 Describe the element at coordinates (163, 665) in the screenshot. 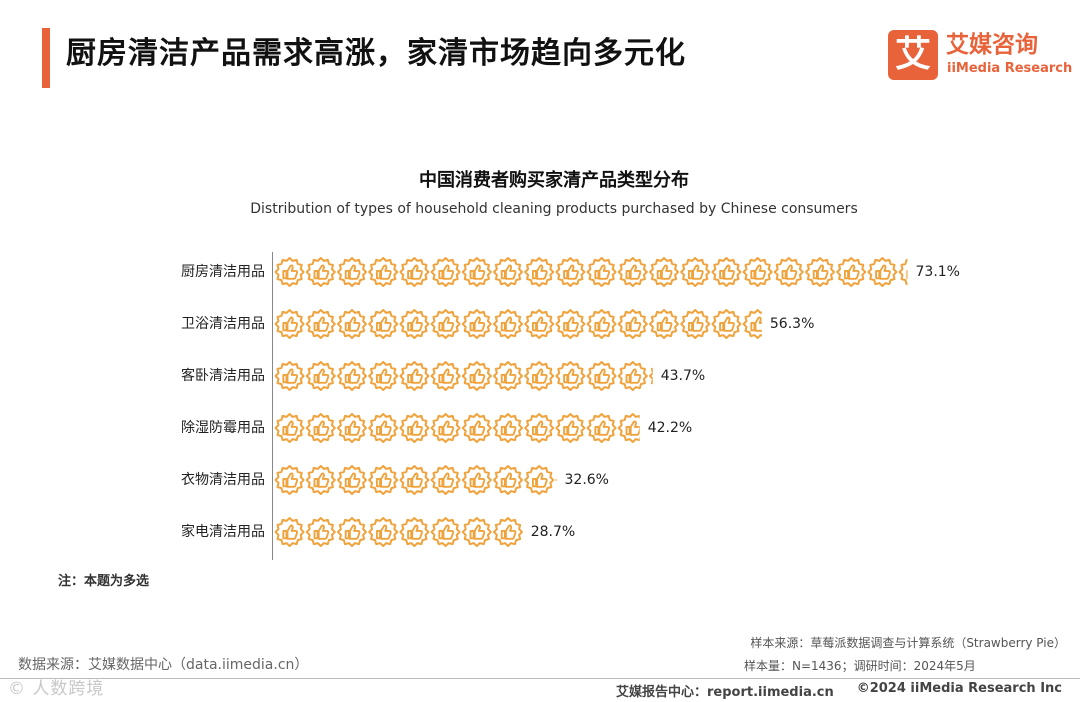

I see `data-source: 数据来源：艾媒数据中心（data.iimedia.cn）` at that location.